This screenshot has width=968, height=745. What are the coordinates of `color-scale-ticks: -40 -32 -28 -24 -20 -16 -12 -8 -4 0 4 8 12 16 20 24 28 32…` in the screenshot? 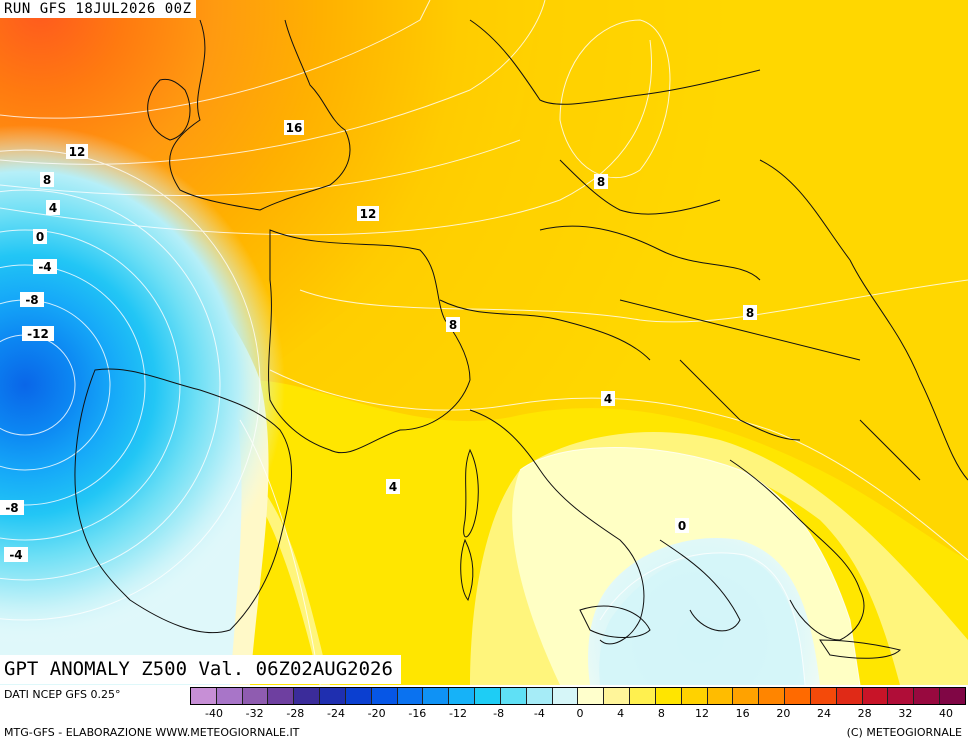 It's located at (578, 715).